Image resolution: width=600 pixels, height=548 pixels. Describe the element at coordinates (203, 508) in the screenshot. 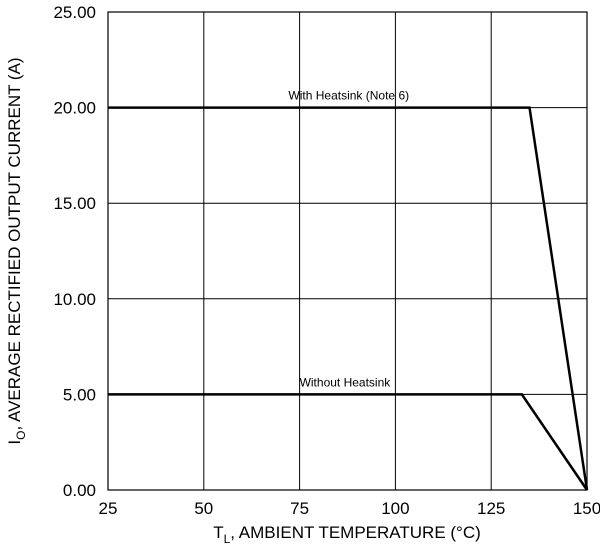

I see `x-tick-label: 50` at that location.